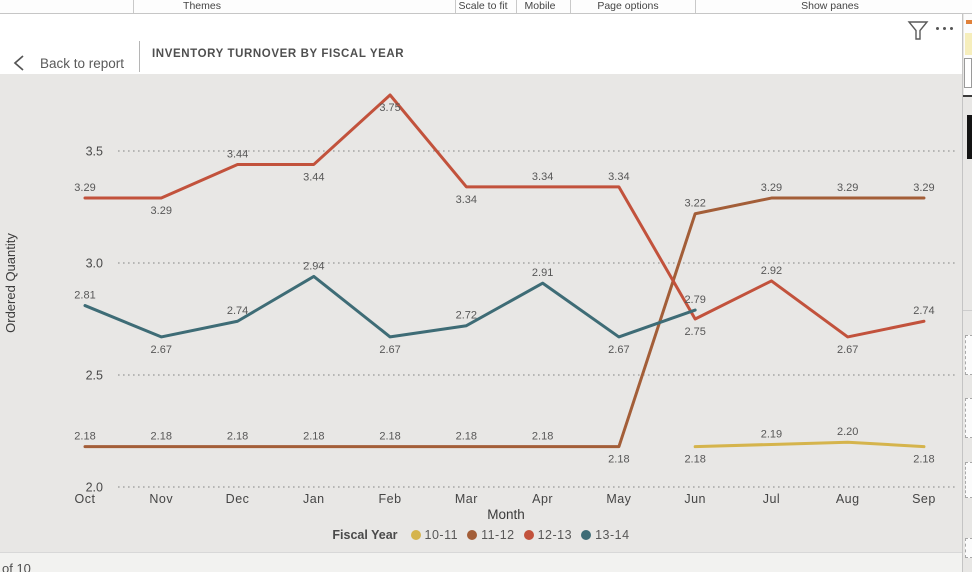  I want to click on filter-button, so click(919, 33).